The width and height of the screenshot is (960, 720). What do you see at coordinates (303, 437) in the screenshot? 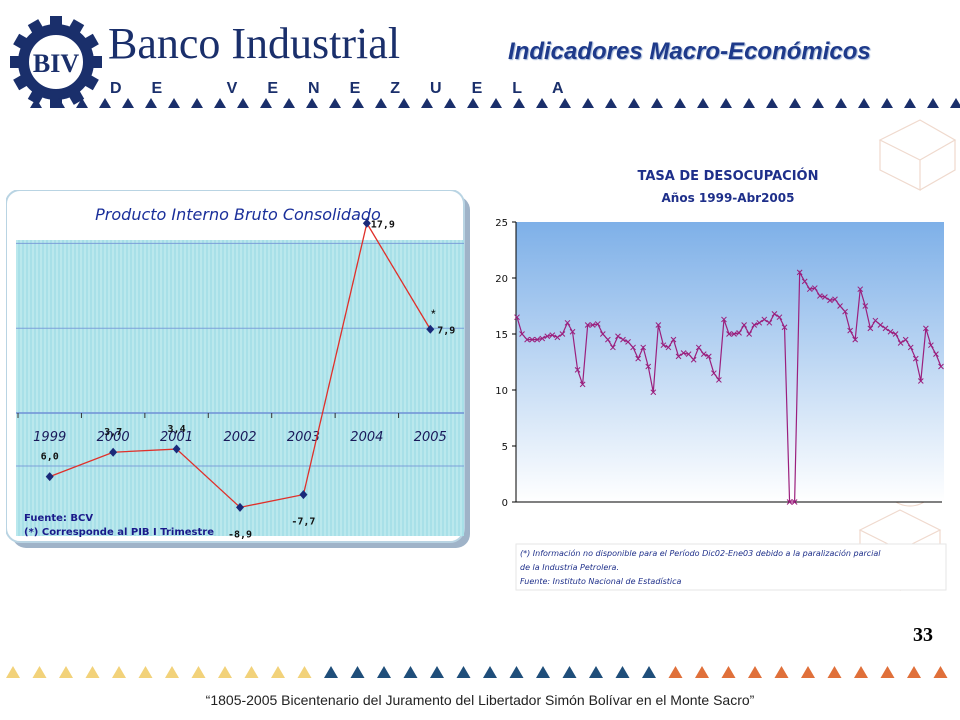
I see `pib-x-tick-label: 2003` at bounding box center [303, 437].